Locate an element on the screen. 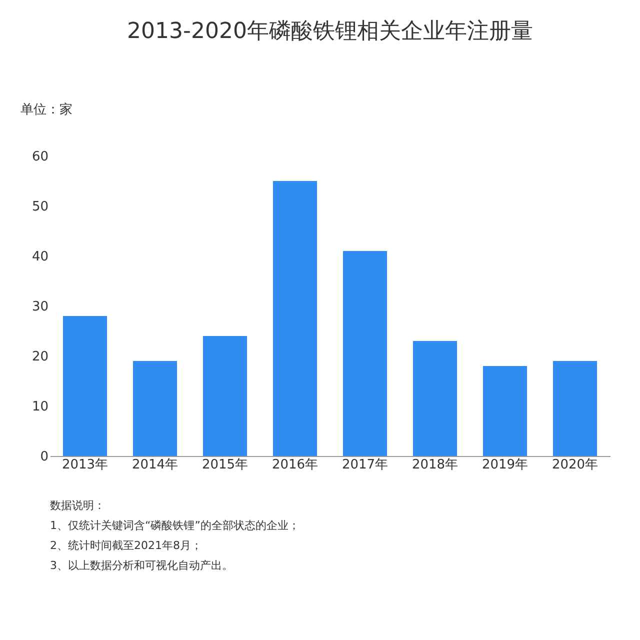 The image size is (640, 640). y-tick-label: 40 is located at coordinates (40, 257).